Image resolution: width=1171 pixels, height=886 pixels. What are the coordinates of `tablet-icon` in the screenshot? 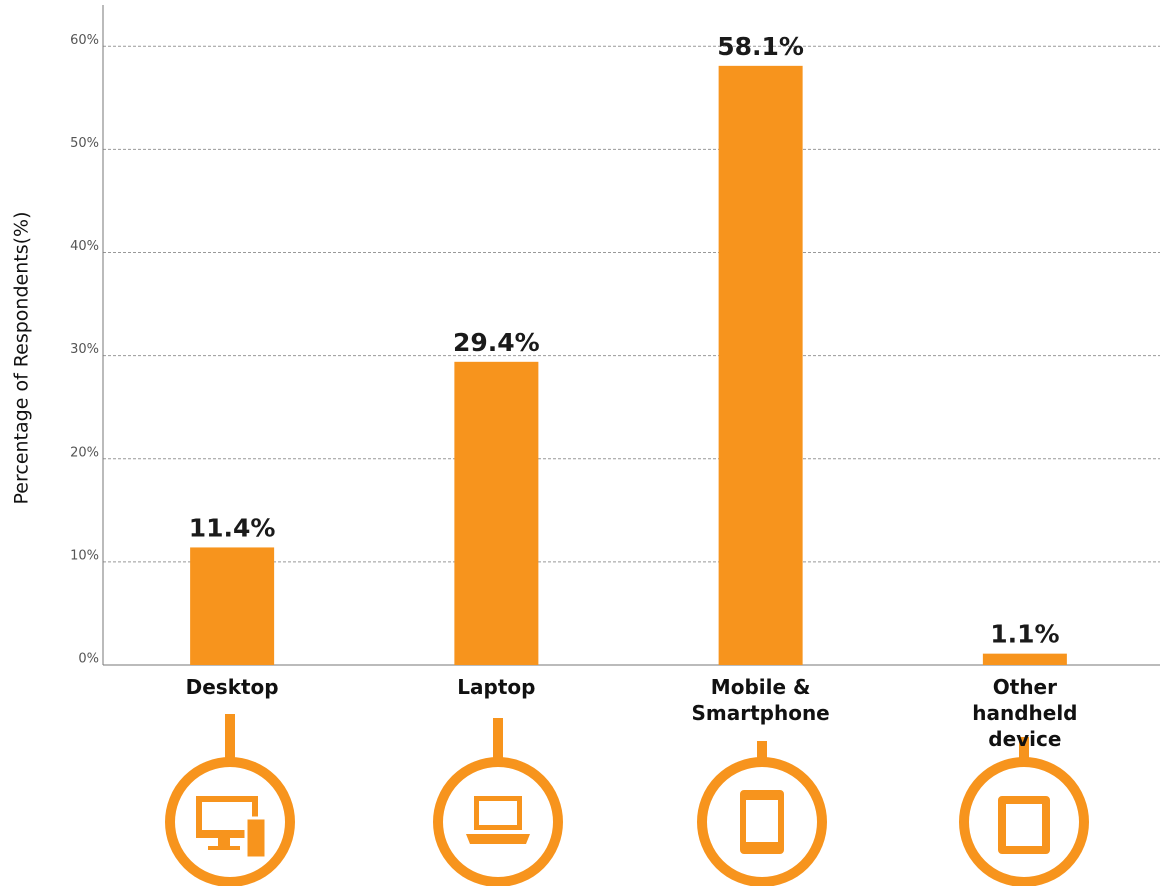 It's located at (1024, 825).